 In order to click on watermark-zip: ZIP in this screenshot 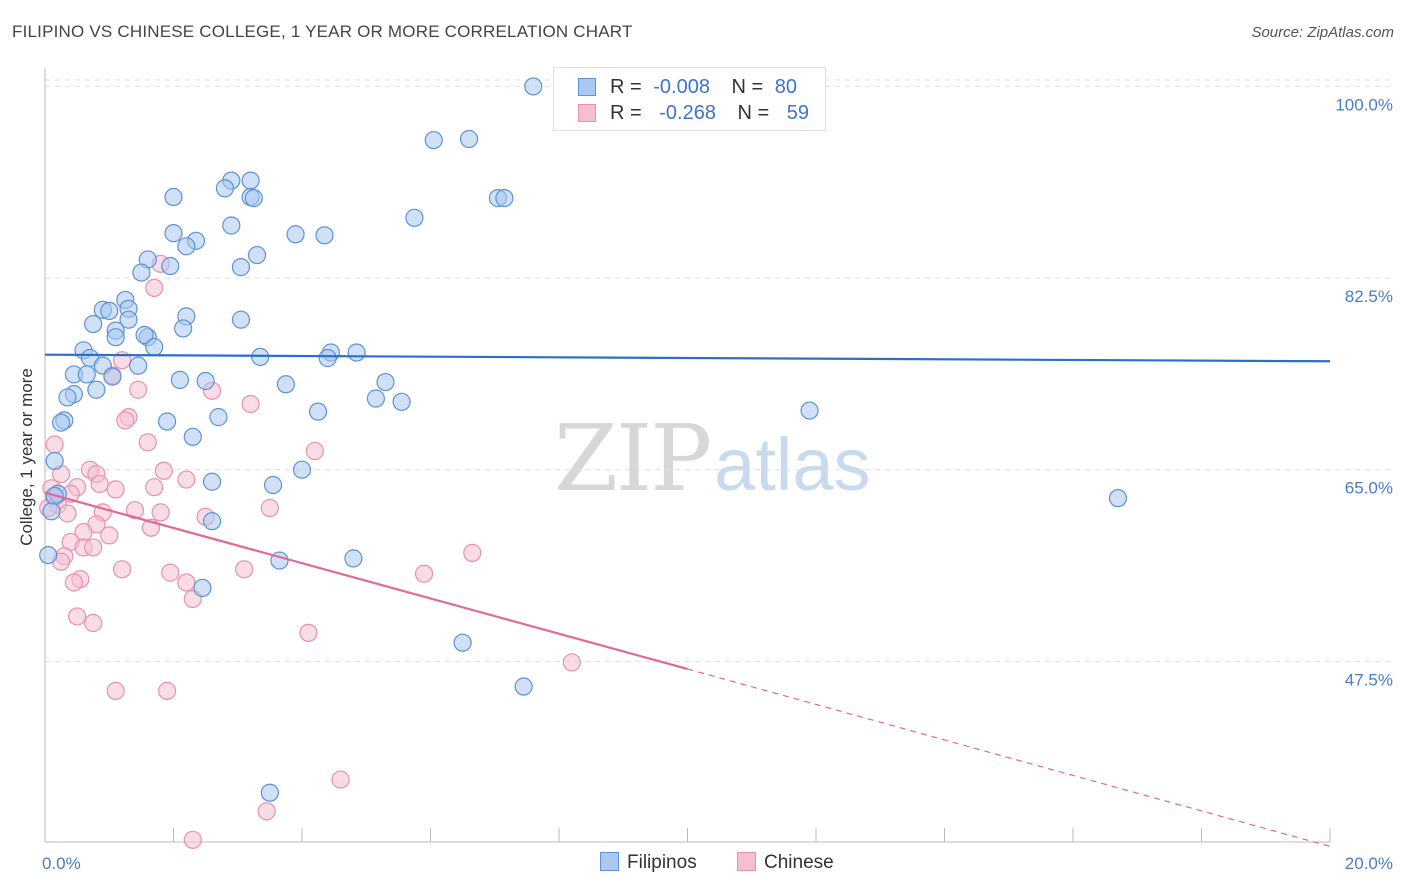, I will do `click(633, 458)`.